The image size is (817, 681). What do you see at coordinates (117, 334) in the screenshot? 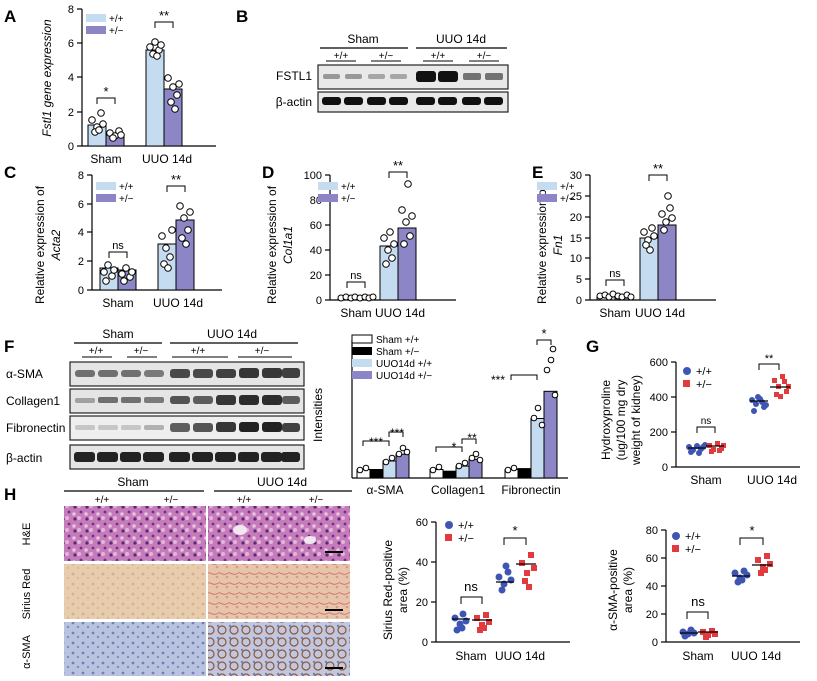
I see `panel-f-header-sham: Sham` at bounding box center [117, 334].